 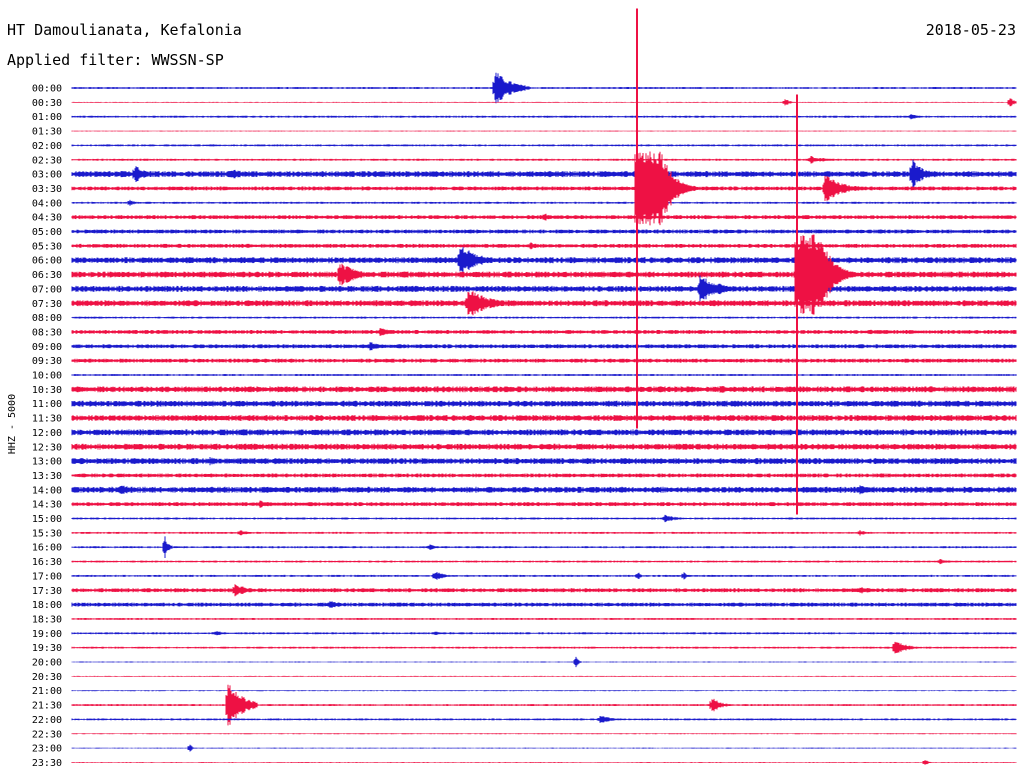 What do you see at coordinates (47, 648) in the screenshot?
I see `time-tick-label: 19:30` at bounding box center [47, 648].